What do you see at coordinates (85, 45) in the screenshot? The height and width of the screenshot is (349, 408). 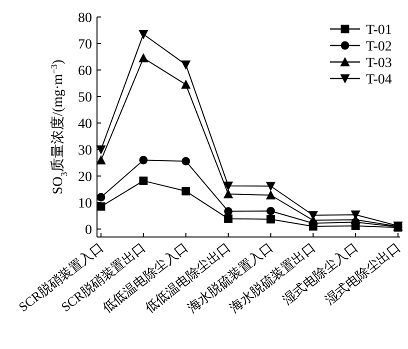 I see `y-tick-label: 70` at bounding box center [85, 45].